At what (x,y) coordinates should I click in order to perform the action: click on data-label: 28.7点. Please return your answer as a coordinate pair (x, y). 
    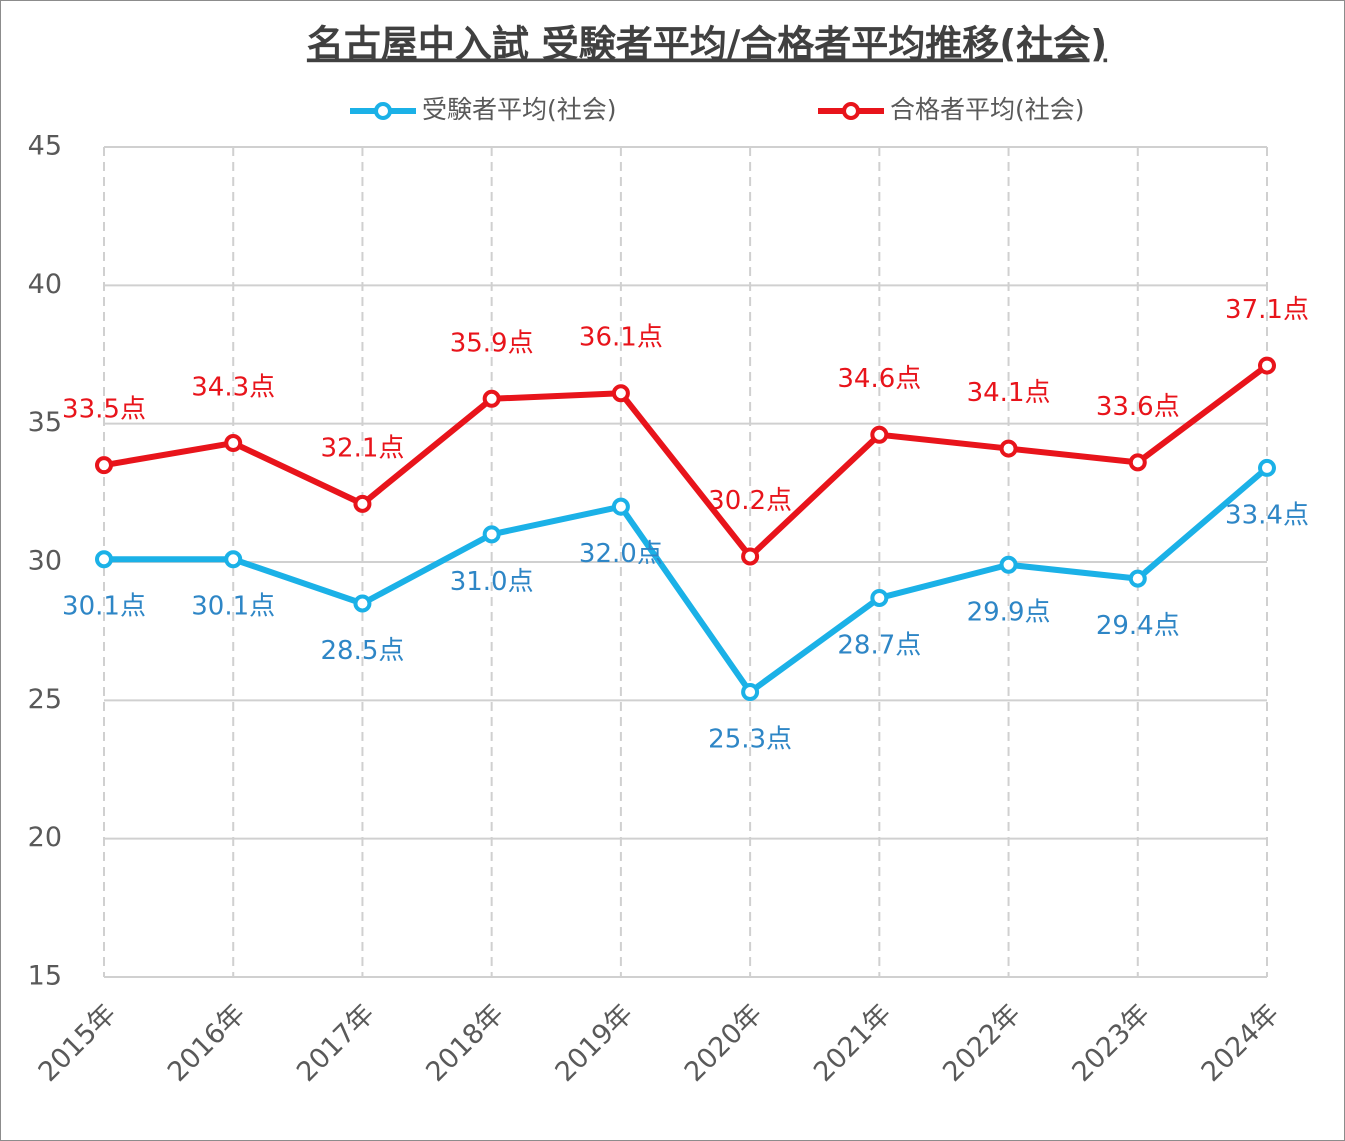
    Looking at the image, I should click on (879, 645).